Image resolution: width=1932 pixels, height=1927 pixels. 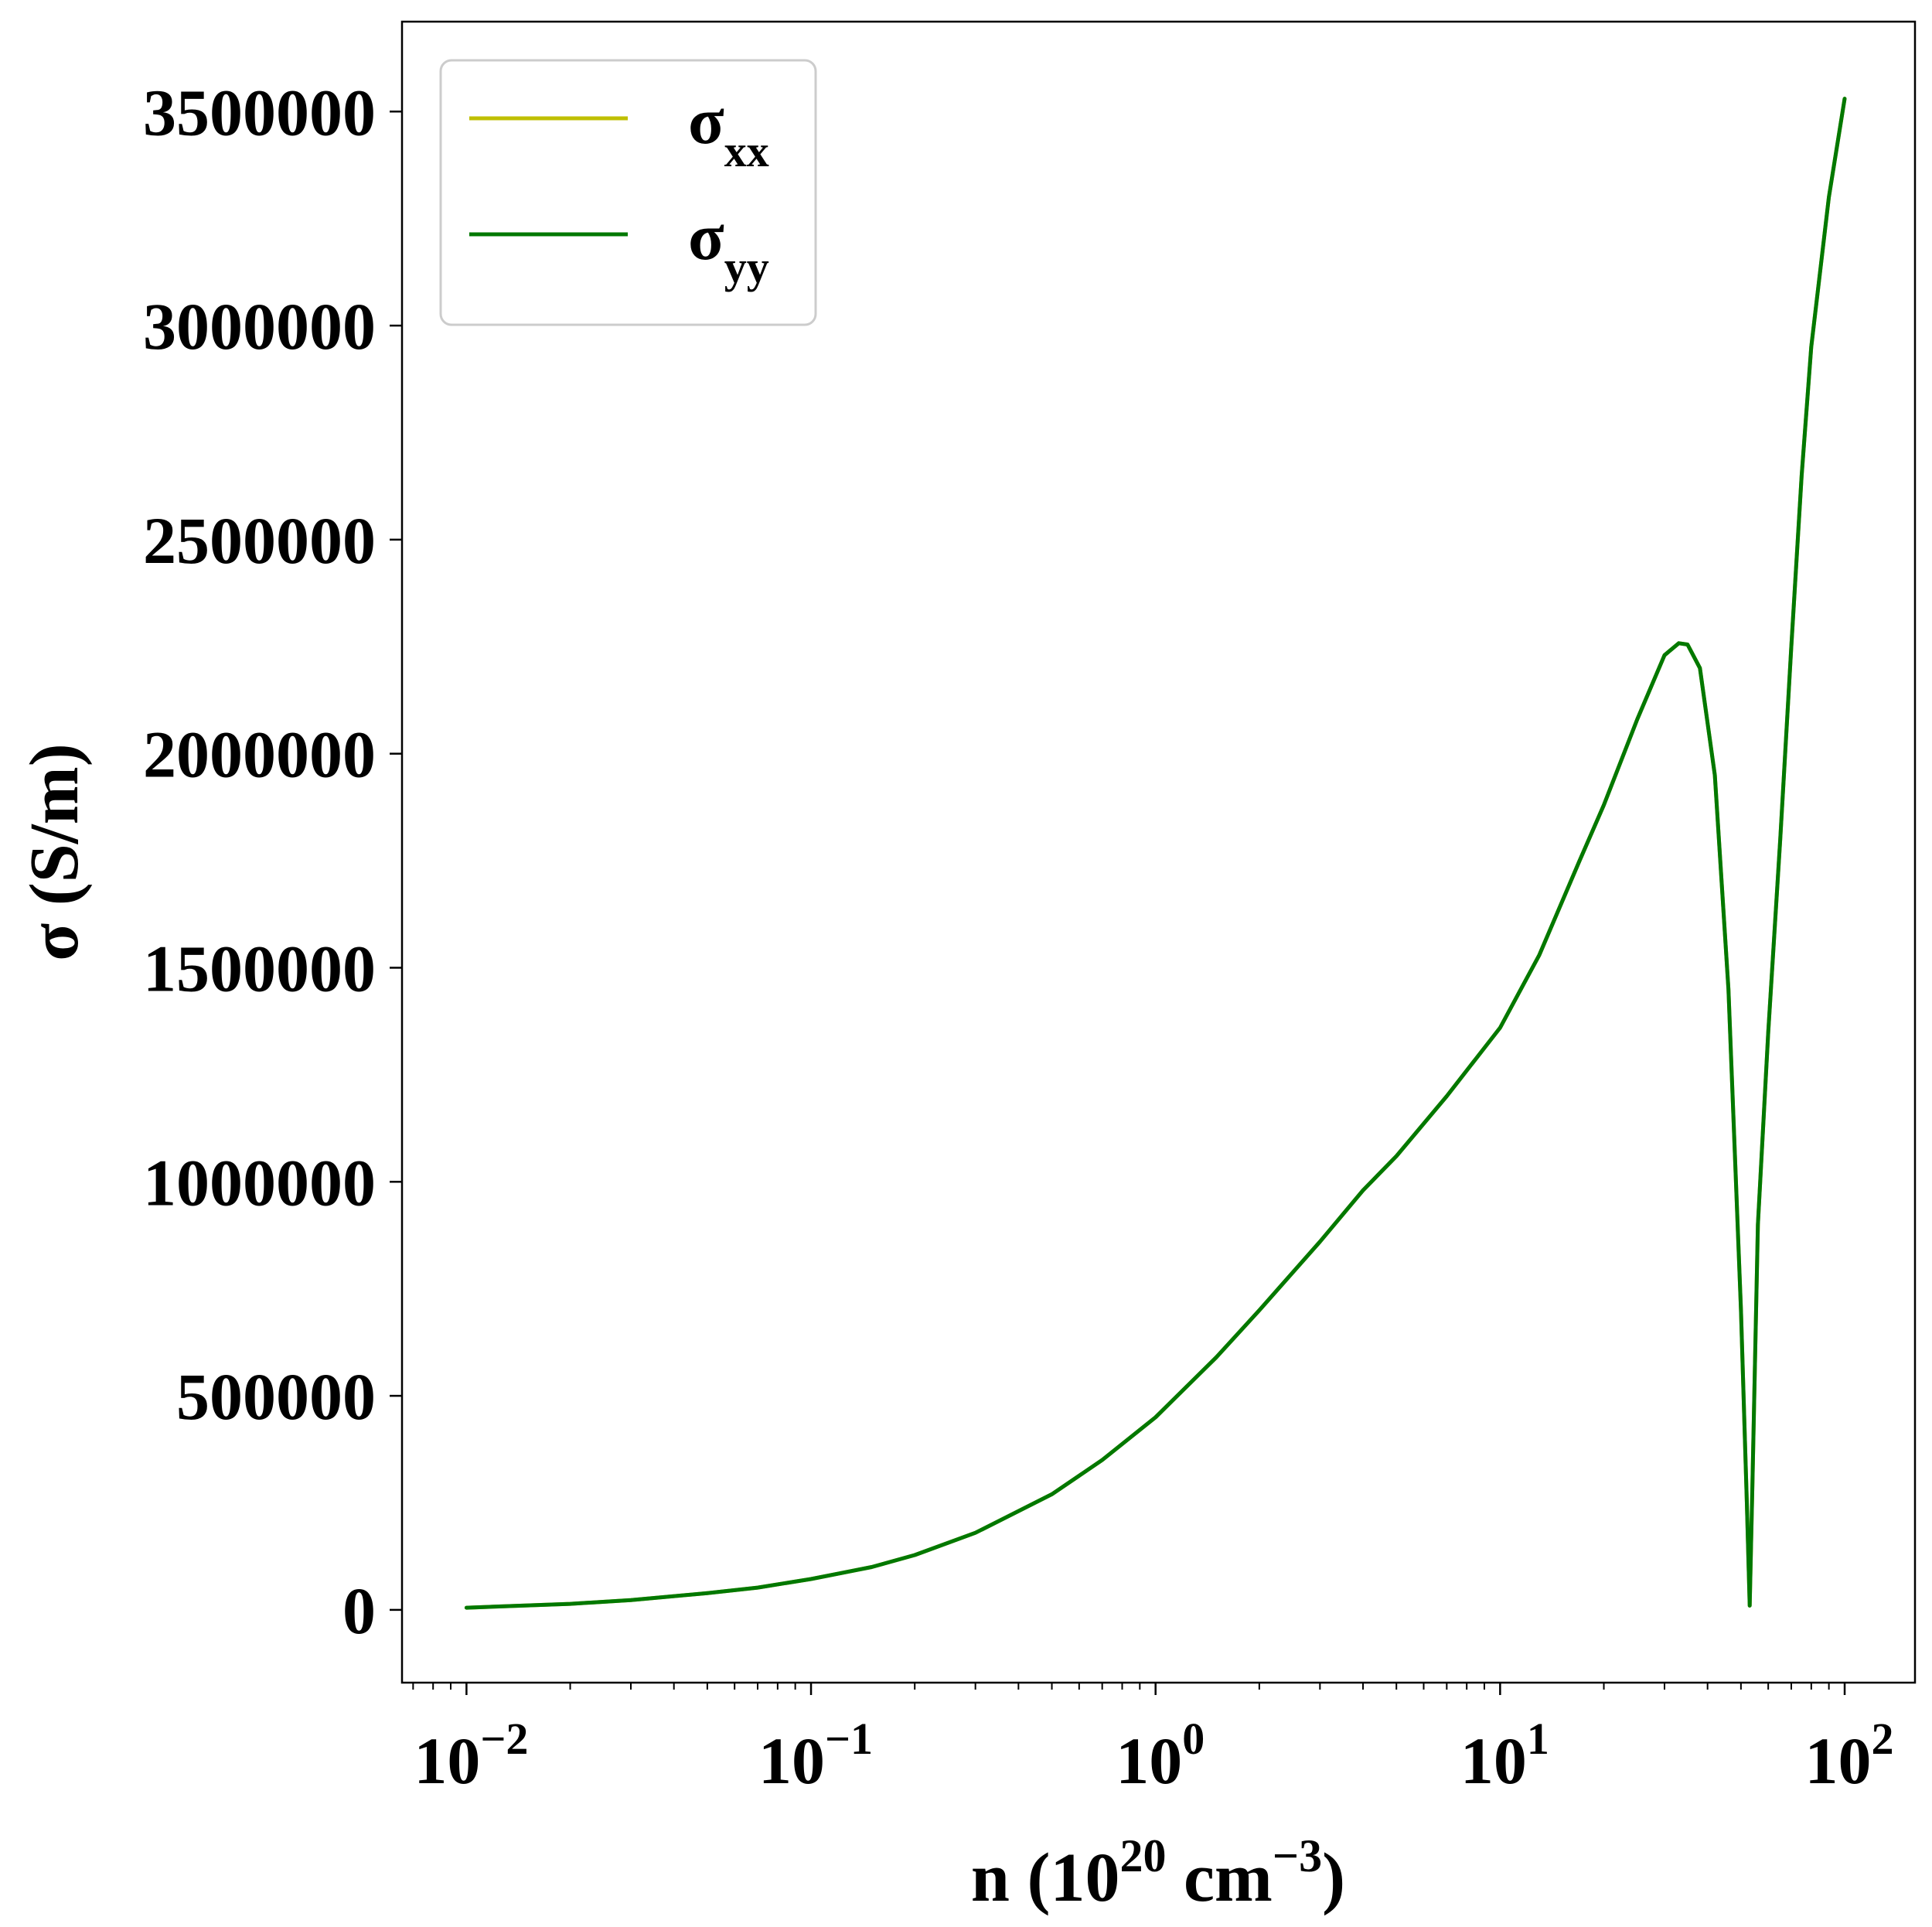 What do you see at coordinates (1219, 1878) in the screenshot?
I see `x-axis-label-middle: cm` at bounding box center [1219, 1878].